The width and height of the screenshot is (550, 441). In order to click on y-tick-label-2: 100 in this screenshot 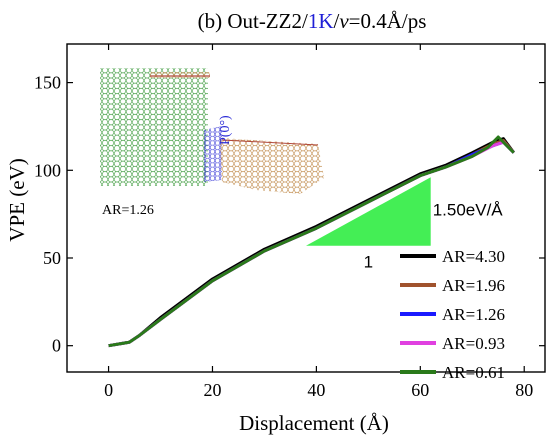, I will do `click(47, 170)`.